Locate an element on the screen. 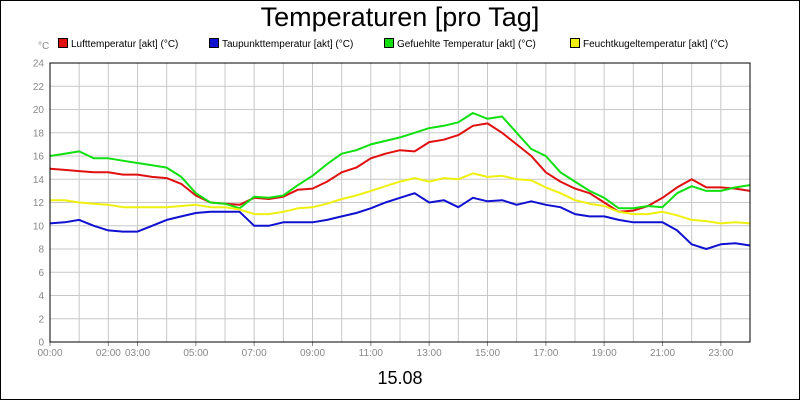 The height and width of the screenshot is (400, 800). legend-item-gefuehlte-temperatur: Gefuehlte Temperatur [akt] (°C) is located at coordinates (460, 44).